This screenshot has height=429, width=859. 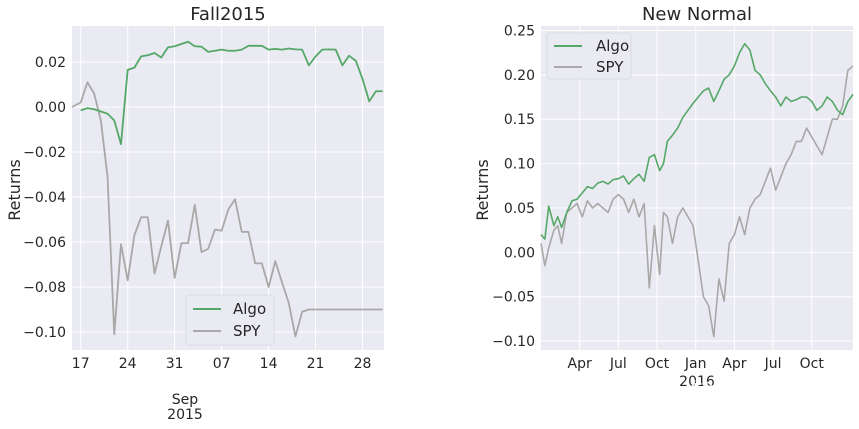 I want to click on left-x-tick-label: 28, so click(x=363, y=364).